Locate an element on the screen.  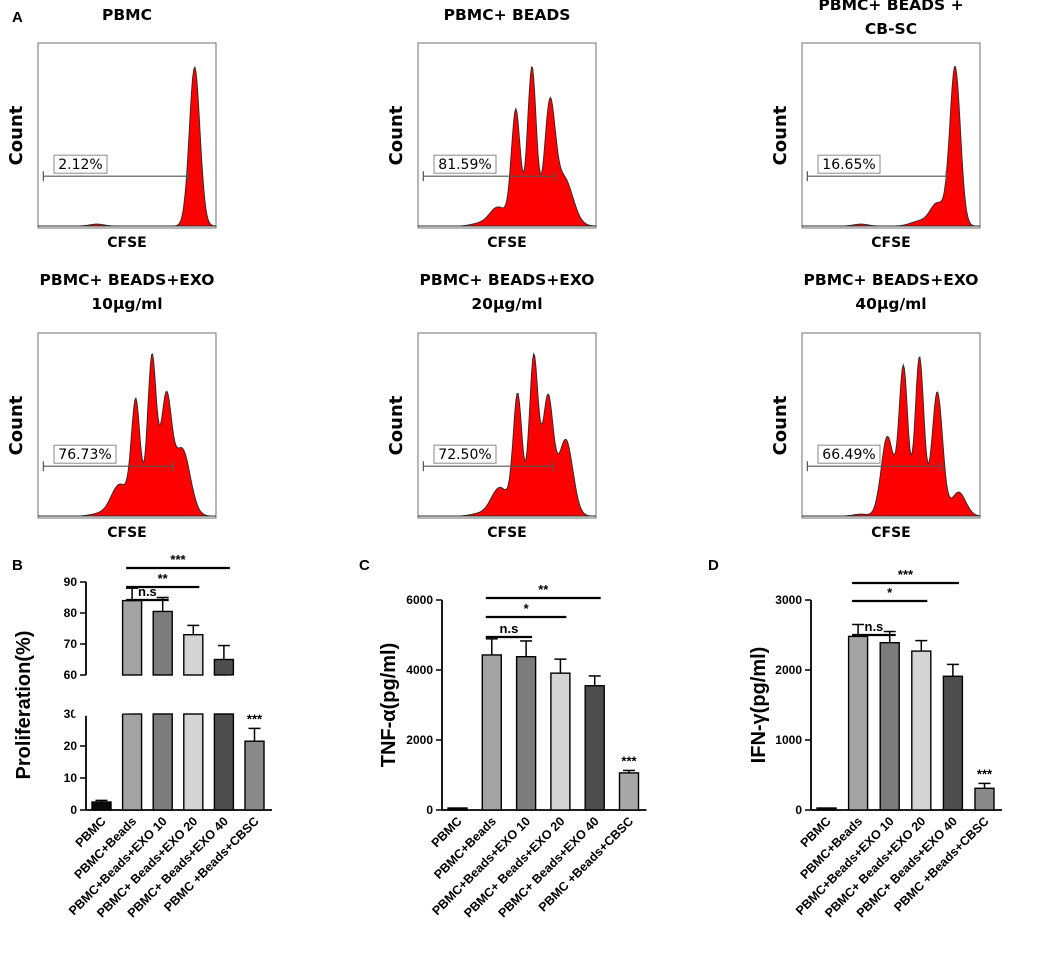
y-axis-label: Proliferation(%) is located at coordinates (24, 705).